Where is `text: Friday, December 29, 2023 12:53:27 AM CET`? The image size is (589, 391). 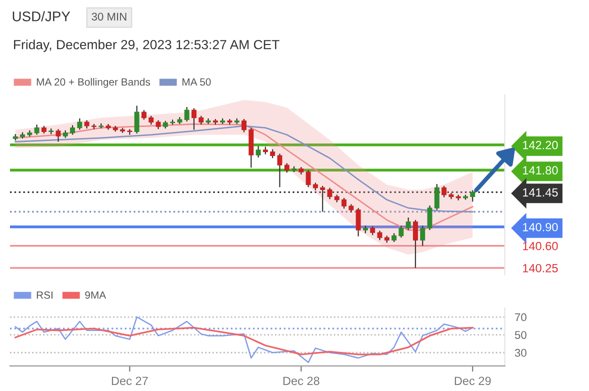
text: Friday, December 29, 2023 12:53:27 AM CET is located at coordinates (147, 46).